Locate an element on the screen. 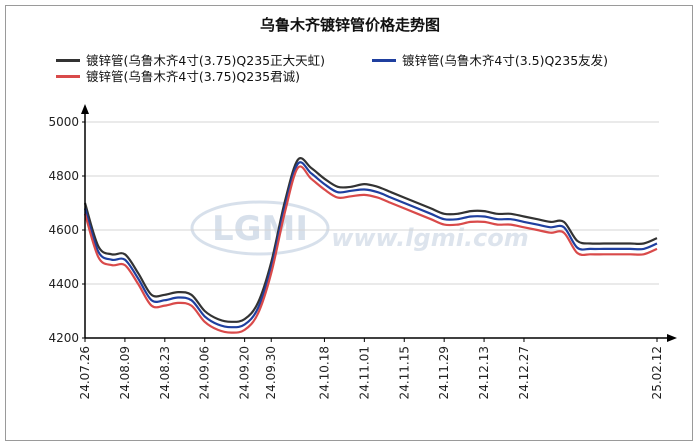  x-tick-label-24.11.01: 24.11.01 is located at coordinates (364, 372).